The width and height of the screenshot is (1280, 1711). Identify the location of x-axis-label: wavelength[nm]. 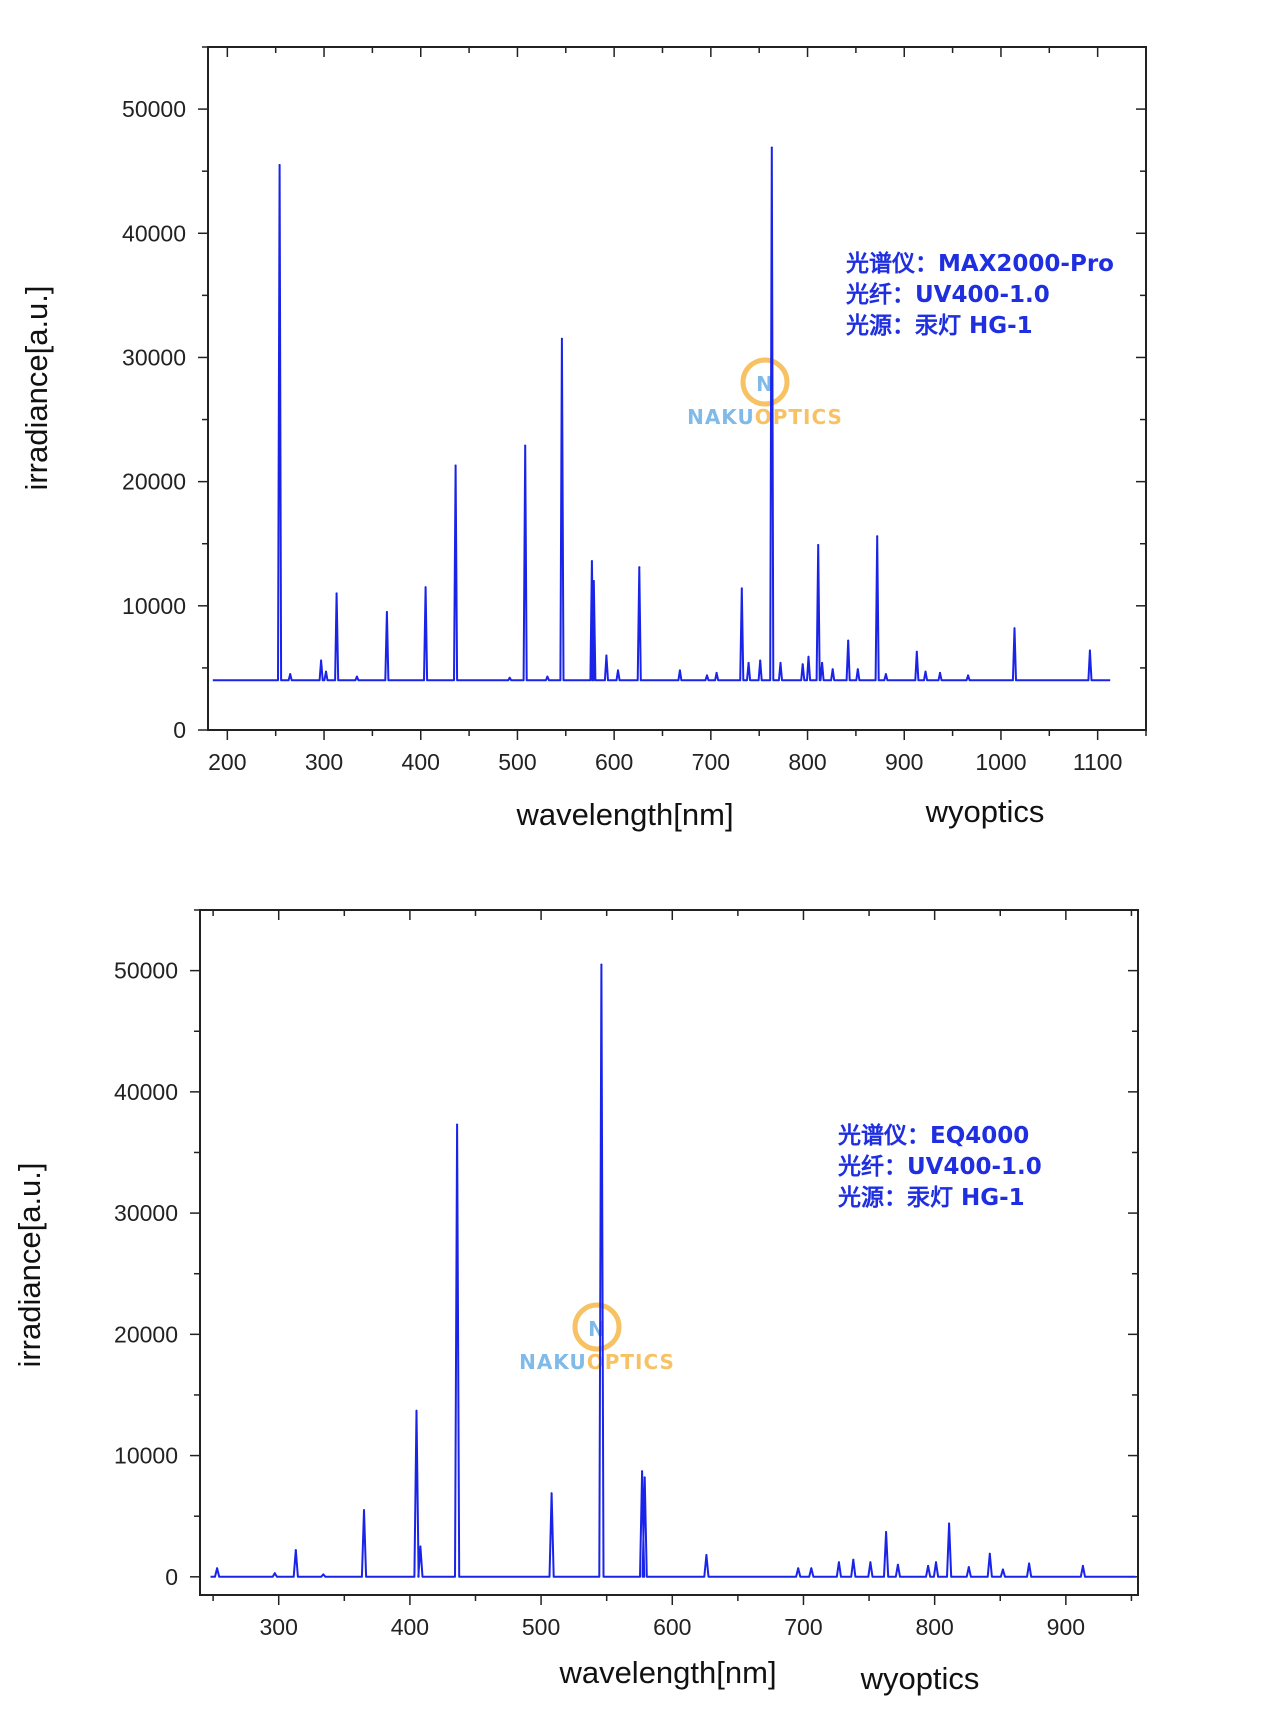
(667, 1672).